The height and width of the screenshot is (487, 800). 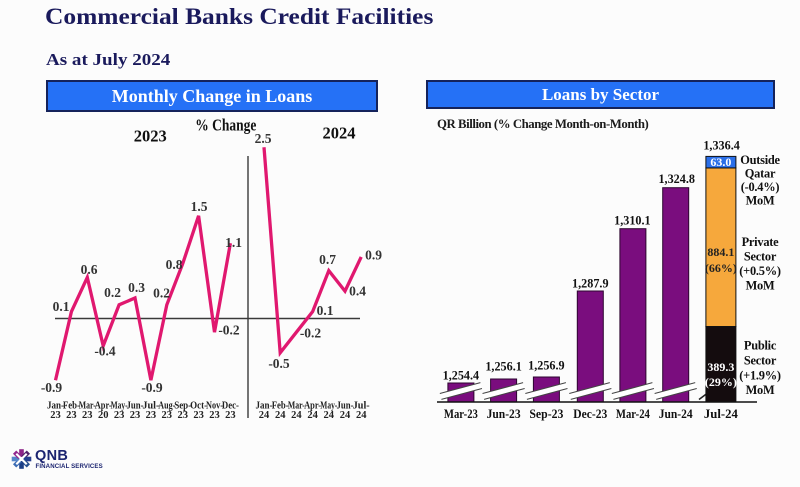 I want to click on svg-text: 1.1, so click(x=233, y=242).